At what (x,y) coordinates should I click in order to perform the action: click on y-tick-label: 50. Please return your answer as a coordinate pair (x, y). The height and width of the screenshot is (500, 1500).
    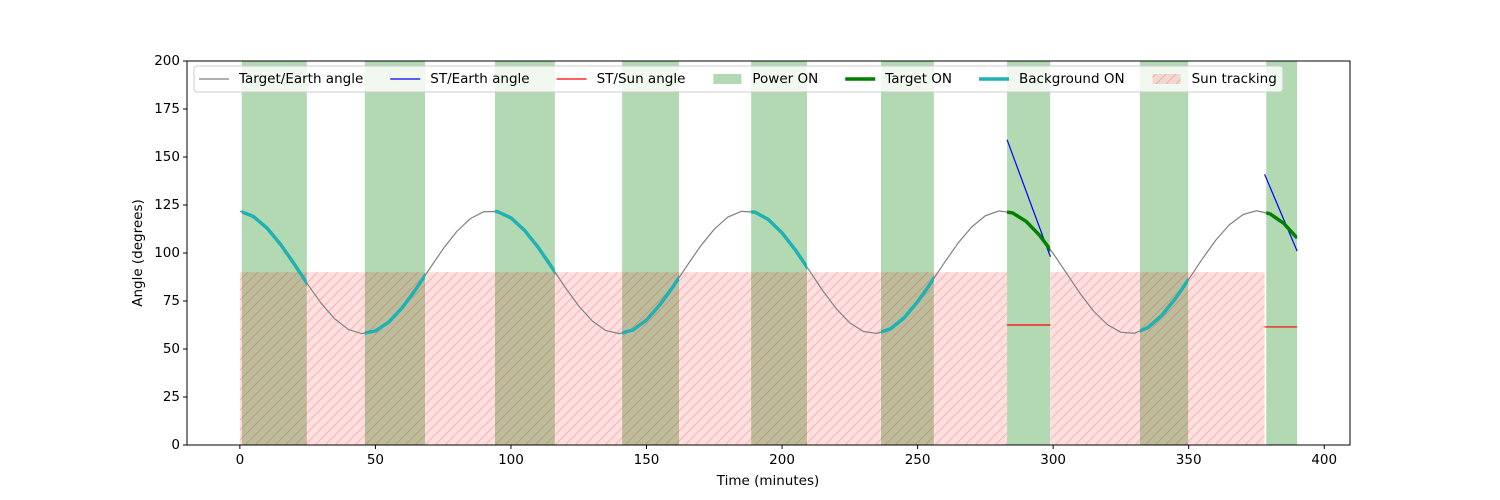
    Looking at the image, I should click on (171, 349).